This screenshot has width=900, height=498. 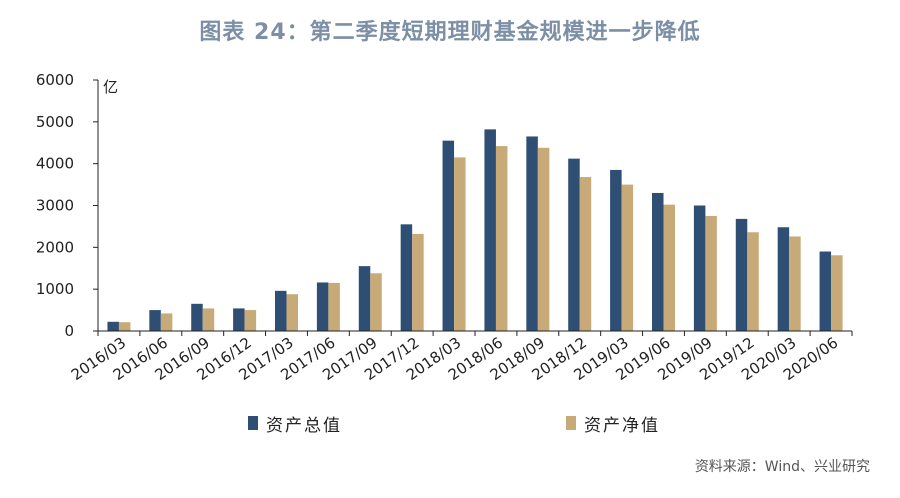 I want to click on y-axis-unit-label: 亿, so click(x=111, y=87).